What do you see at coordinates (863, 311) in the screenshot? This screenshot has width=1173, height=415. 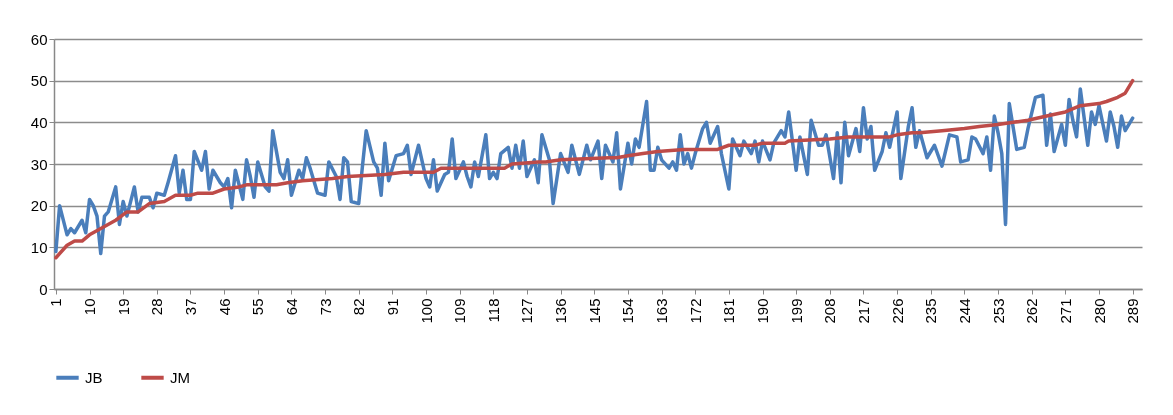 I see `x-tick-label: 217` at bounding box center [863, 311].